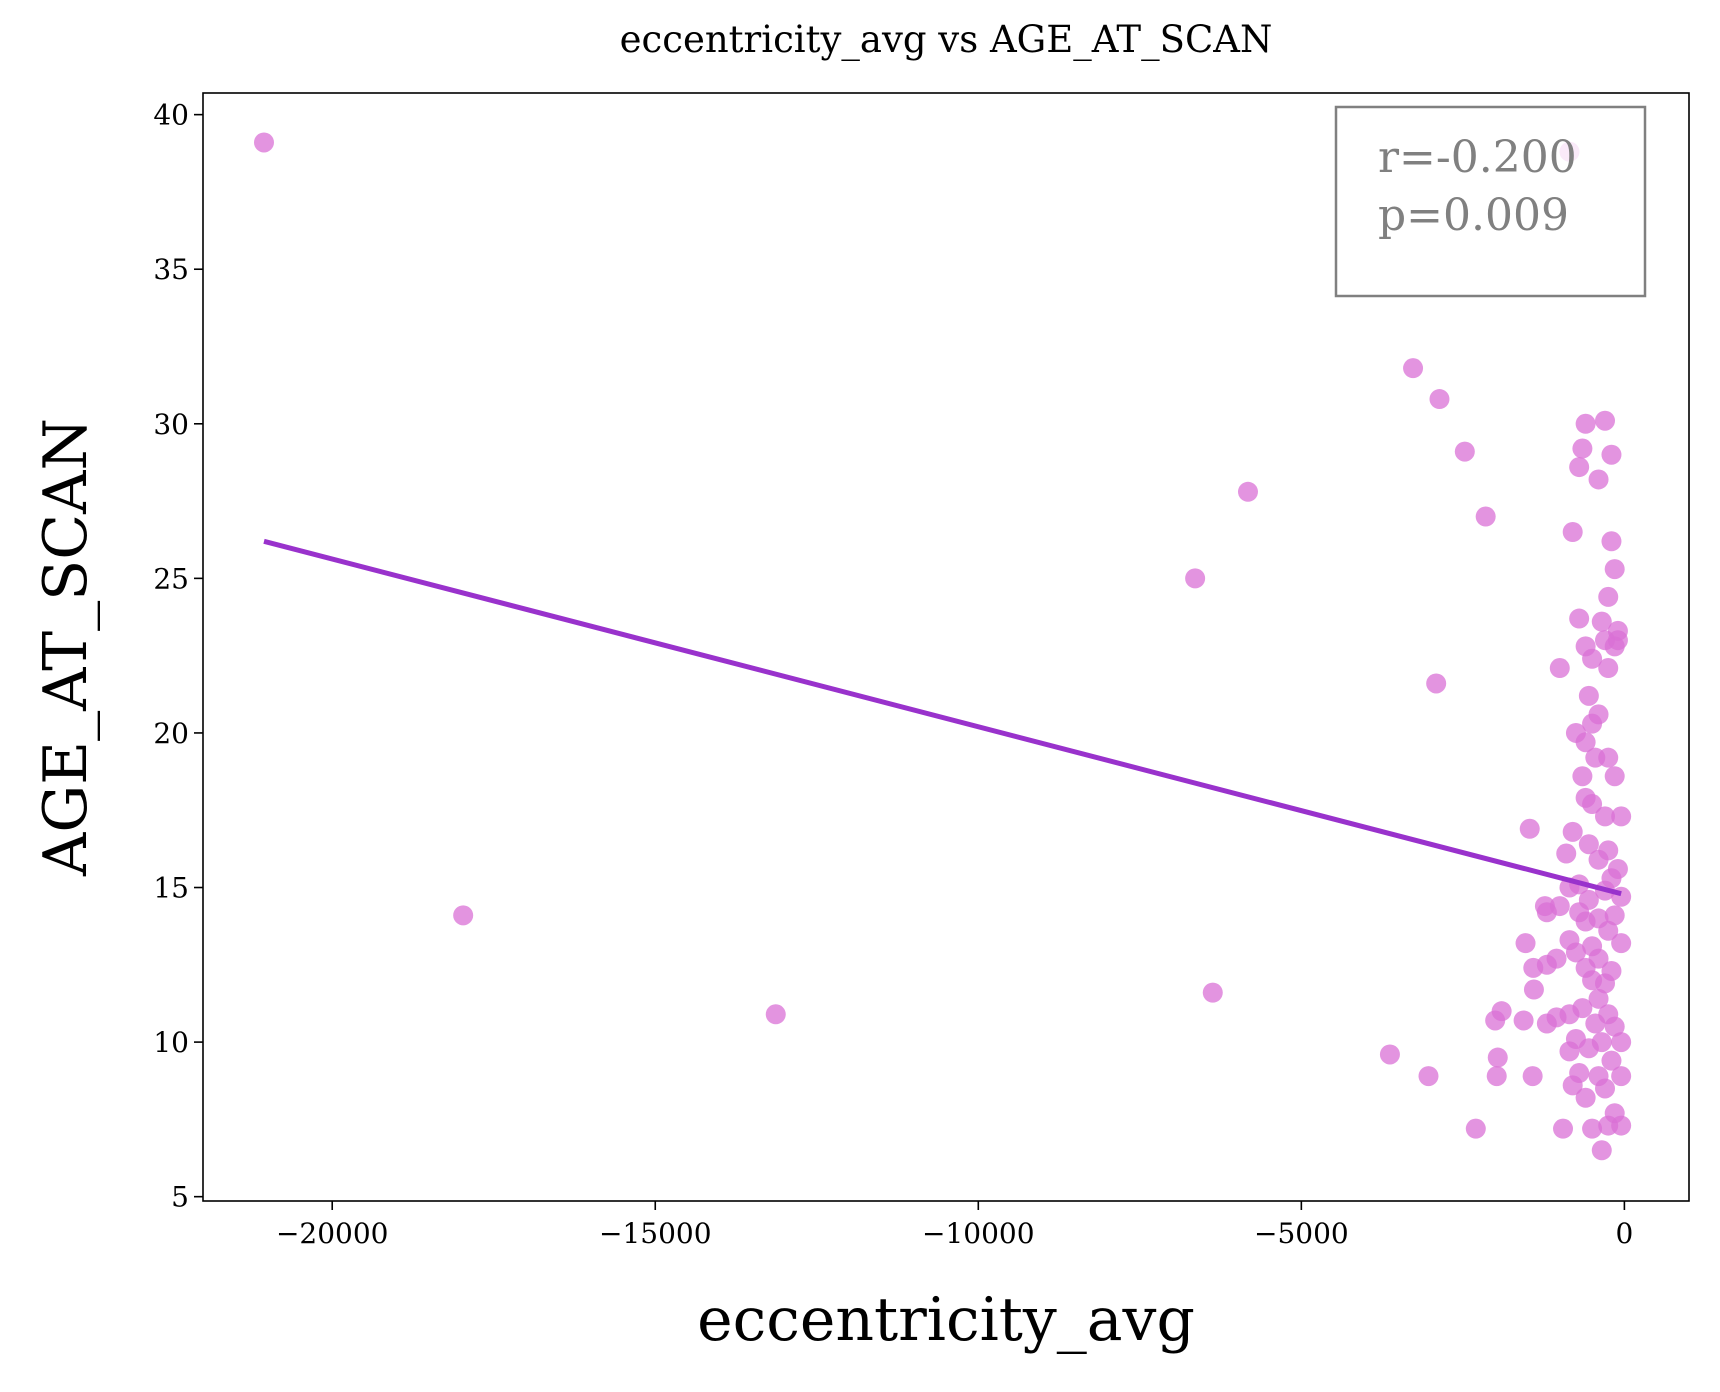 Image resolution: width=1720 pixels, height=1392 pixels. I want to click on x-axis-label: eccentricity_avg, so click(946, 1320).